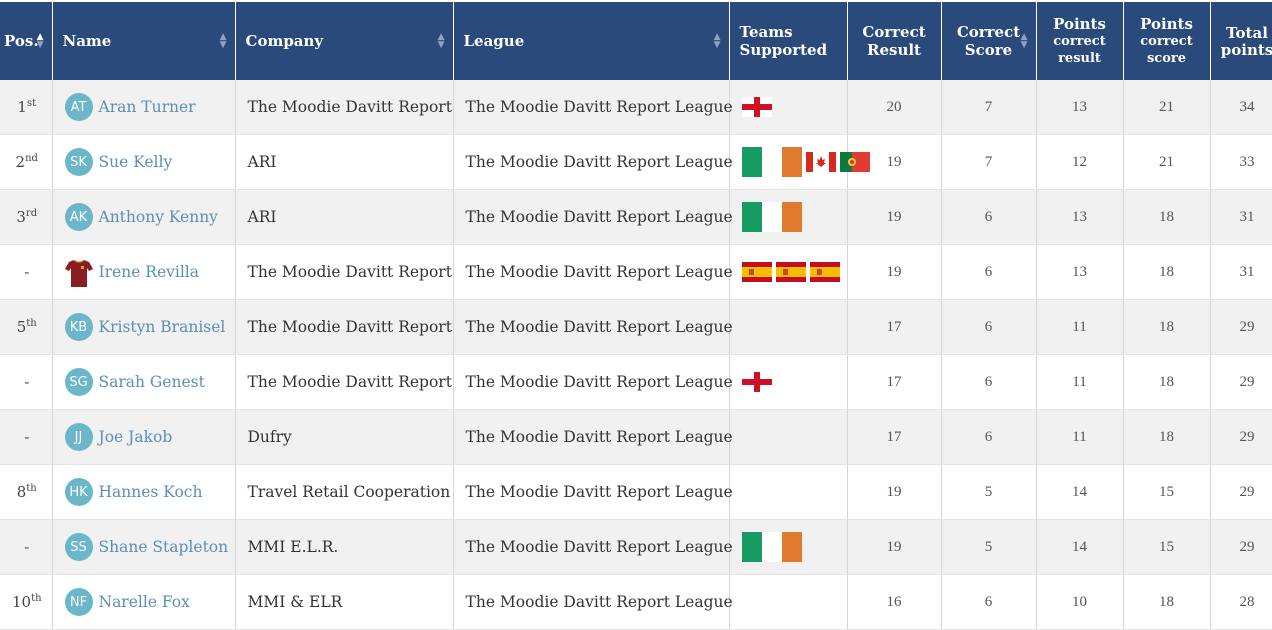  Describe the element at coordinates (147, 107) in the screenshot. I see `player-name-link: Aran Turner` at that location.